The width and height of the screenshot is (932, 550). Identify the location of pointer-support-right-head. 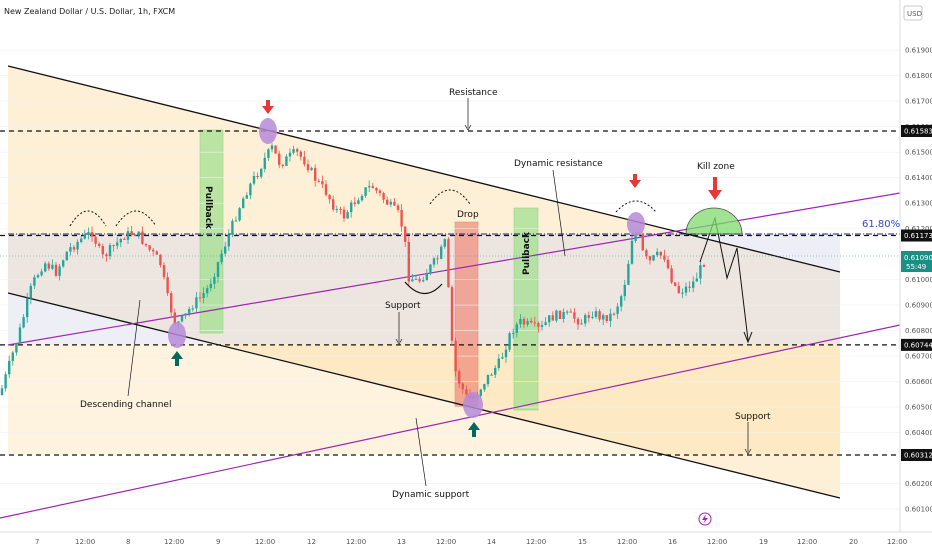
(748, 451).